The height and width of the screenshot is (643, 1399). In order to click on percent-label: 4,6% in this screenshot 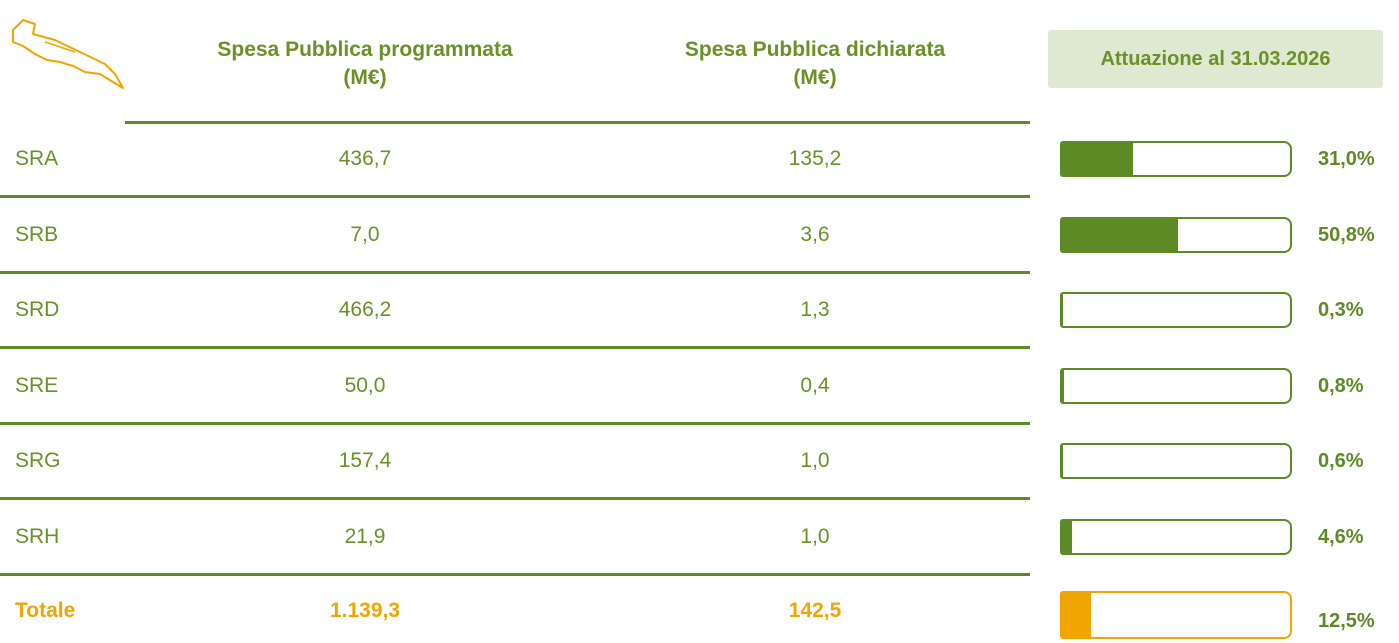, I will do `click(1341, 536)`.